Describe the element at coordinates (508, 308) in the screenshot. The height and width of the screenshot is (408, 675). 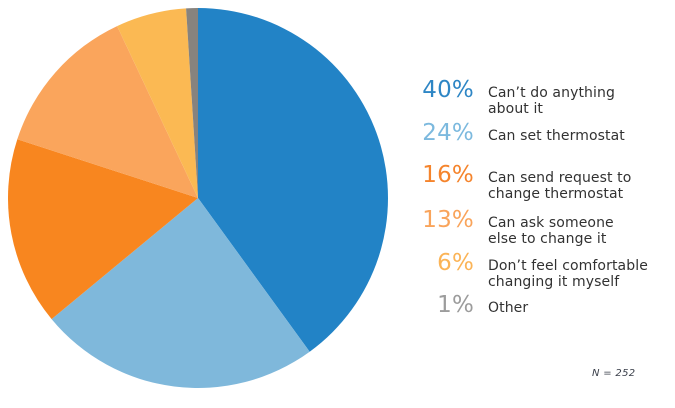
I see `legend-label: Other` at that location.